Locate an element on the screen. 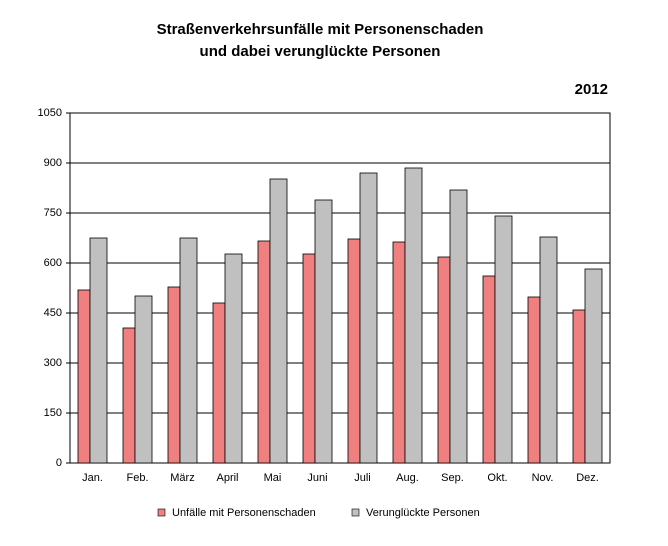  x-tick-label: Juli is located at coordinates (362, 478).